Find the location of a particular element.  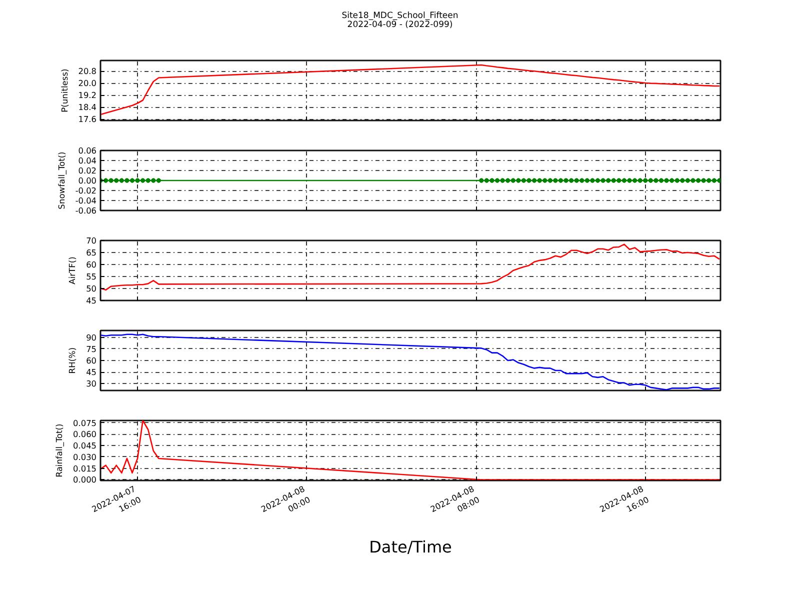

y-axis-title: RH(%) is located at coordinates (72, 360).